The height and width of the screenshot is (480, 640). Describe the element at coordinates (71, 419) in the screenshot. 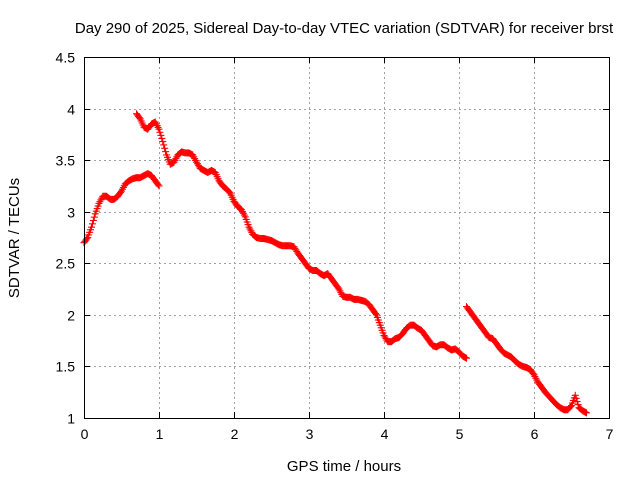

I see `y-tick-label-1: 1` at that location.